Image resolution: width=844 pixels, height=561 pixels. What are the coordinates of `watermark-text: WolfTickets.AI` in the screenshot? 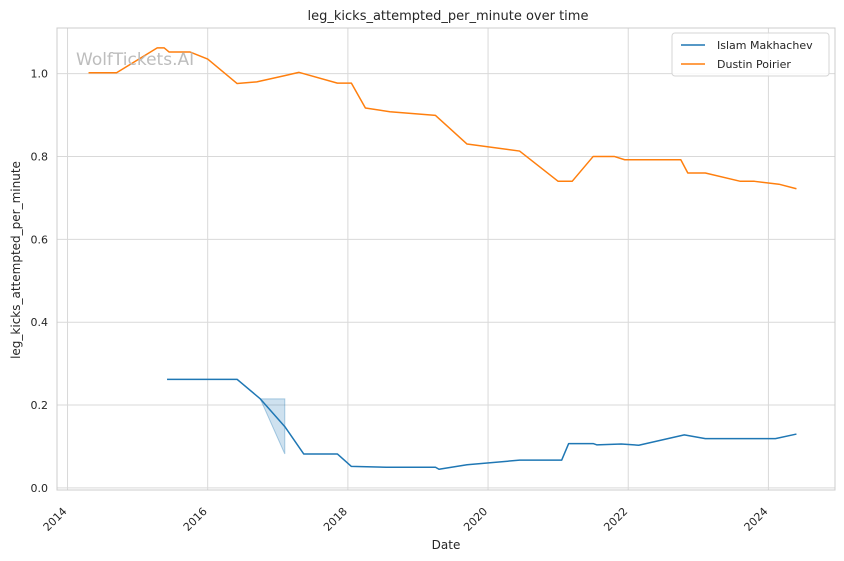 It's located at (135, 60).